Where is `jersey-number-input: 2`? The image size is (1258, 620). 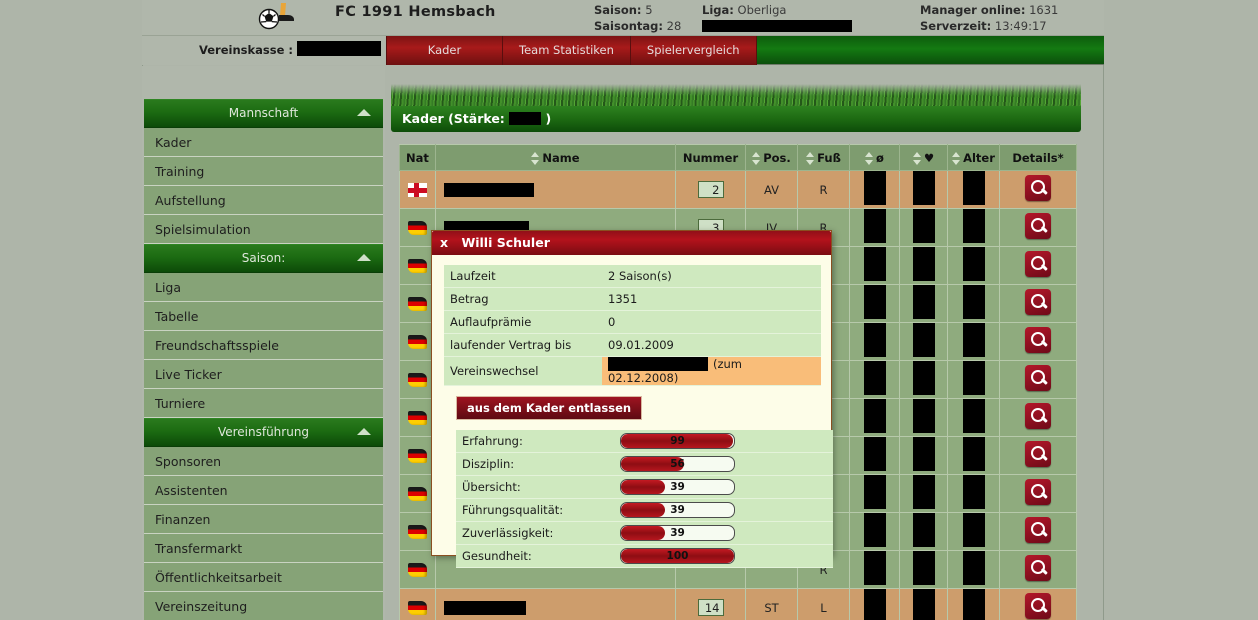 jersey-number-input: 2 is located at coordinates (710, 189).